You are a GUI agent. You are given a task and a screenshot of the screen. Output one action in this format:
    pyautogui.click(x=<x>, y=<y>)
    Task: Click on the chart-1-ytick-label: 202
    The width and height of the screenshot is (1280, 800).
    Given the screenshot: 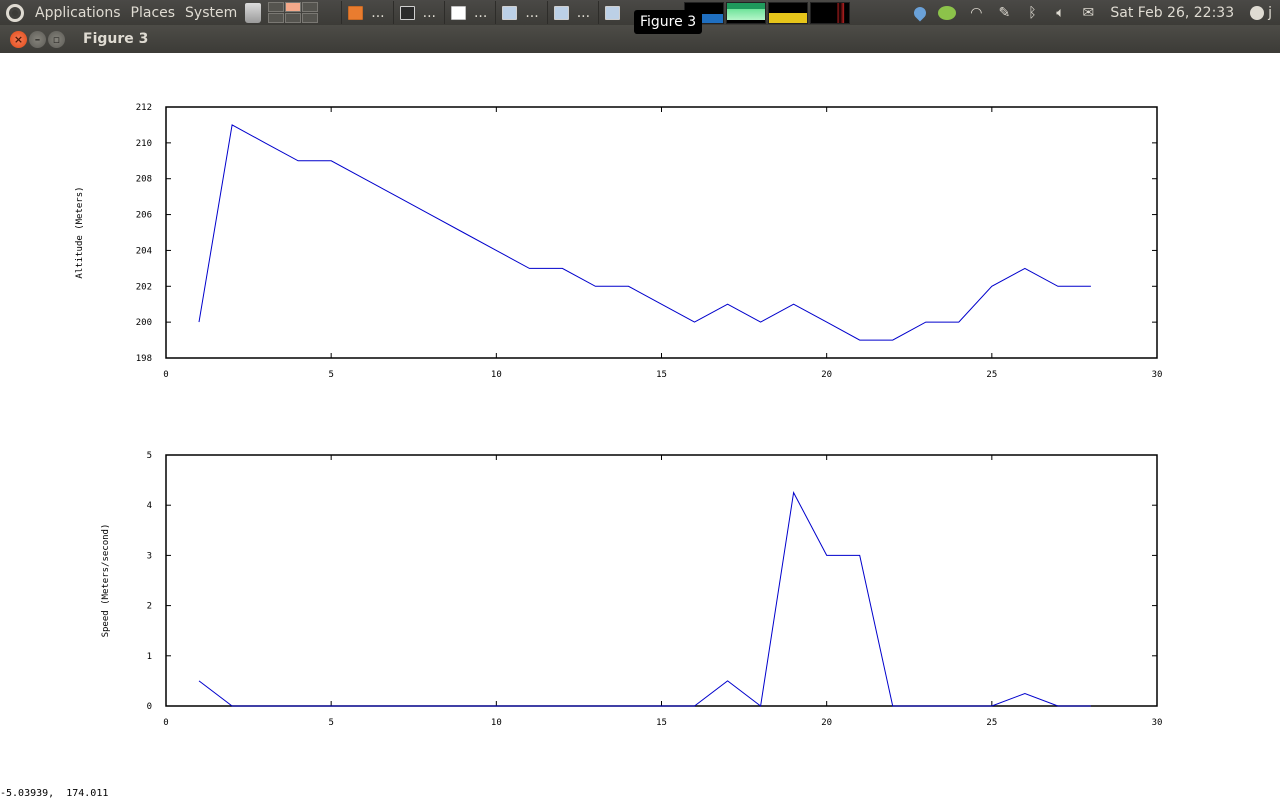 What is the action you would take?
    pyautogui.click(x=144, y=287)
    